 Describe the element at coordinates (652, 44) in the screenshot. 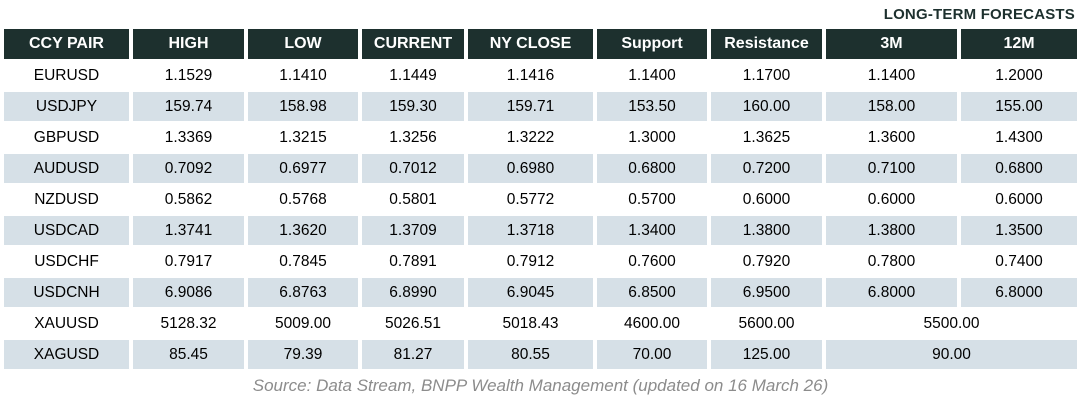

I see `column-header-support: Support` at that location.